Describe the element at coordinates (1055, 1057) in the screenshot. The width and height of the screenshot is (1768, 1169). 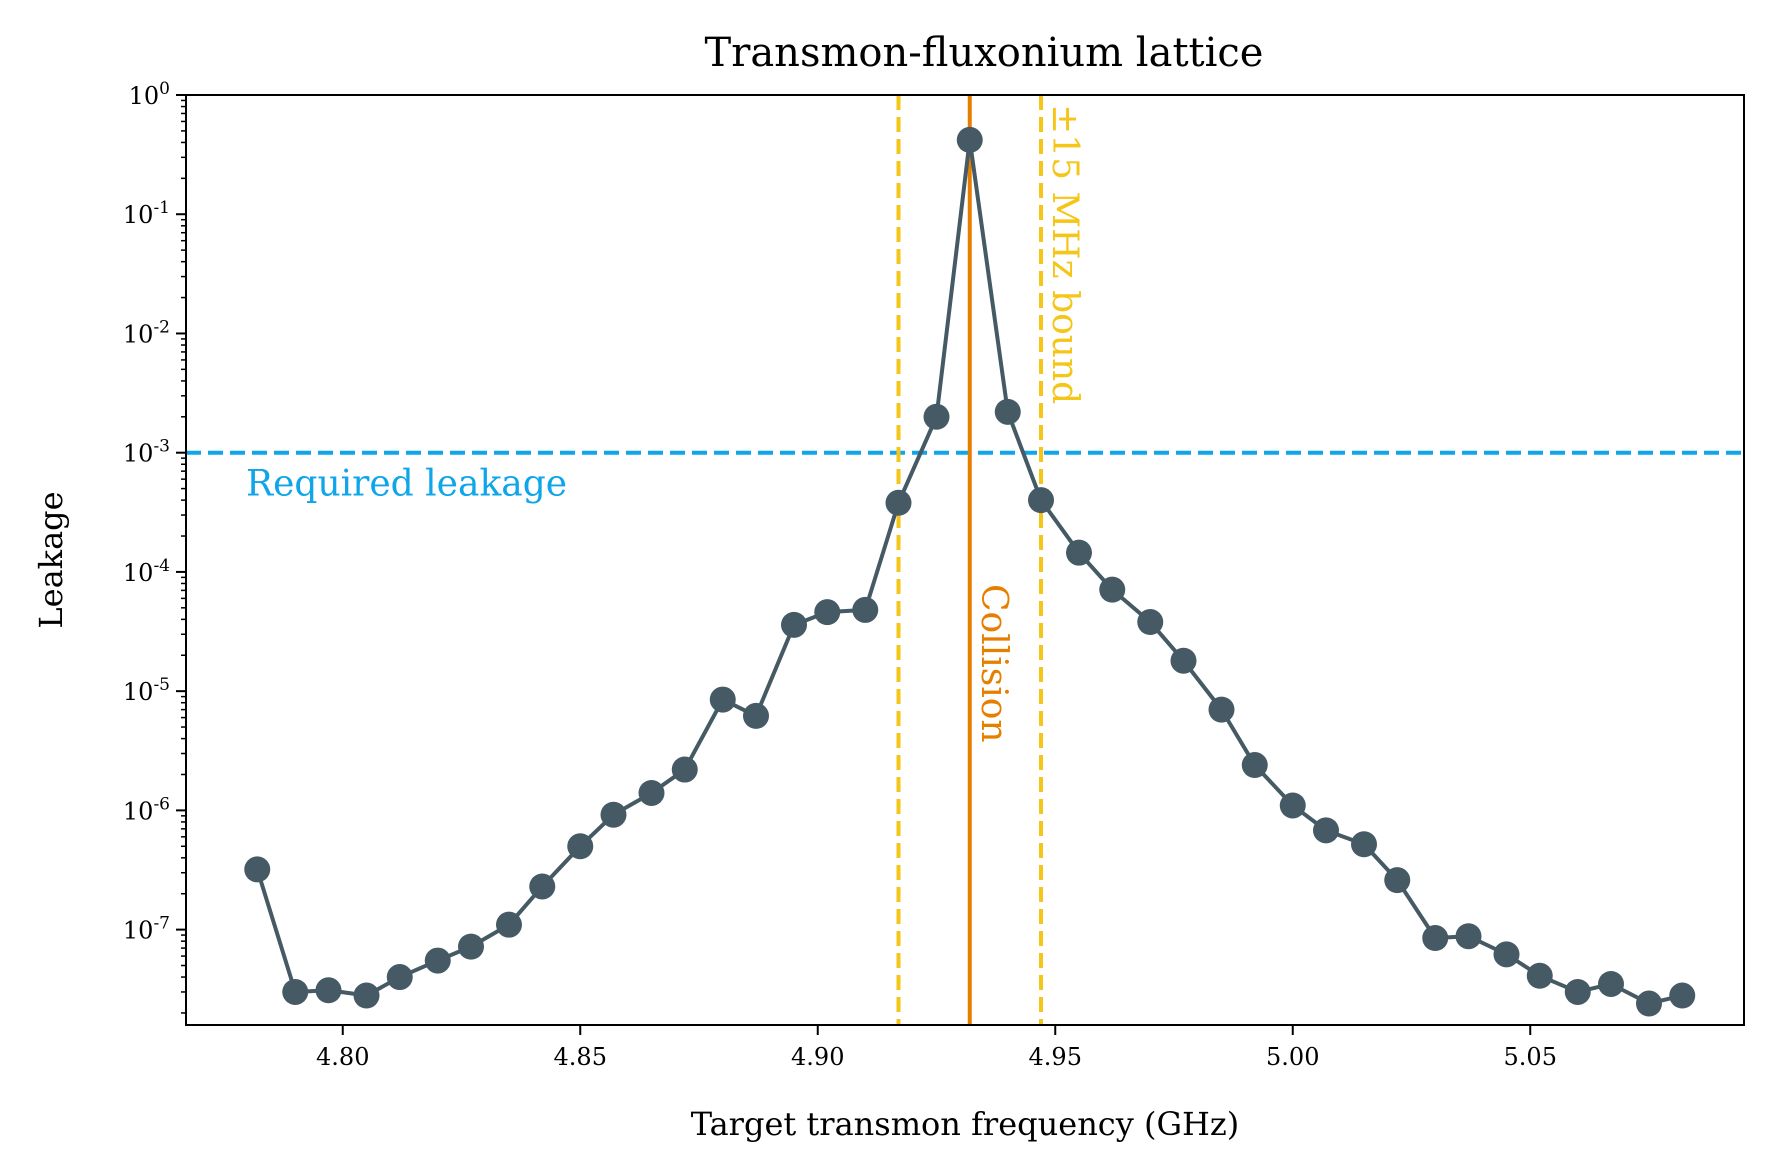
I see `x-tick-label: 4.95` at that location.